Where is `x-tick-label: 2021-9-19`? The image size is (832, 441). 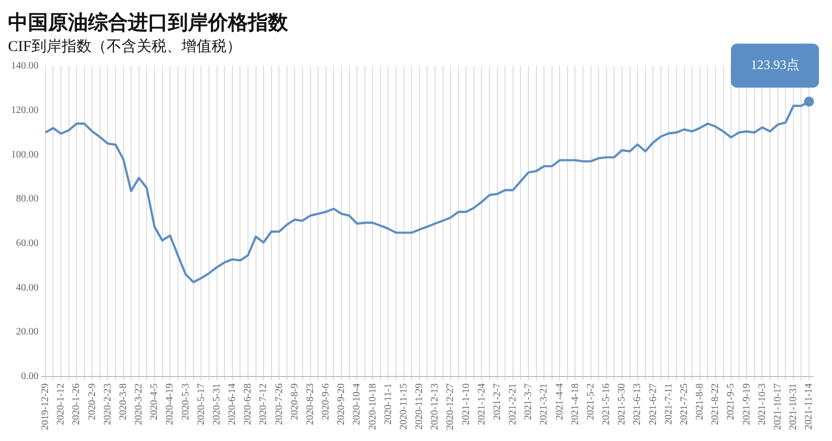
x-tick-label: 2021-9-19 is located at coordinates (746, 404).